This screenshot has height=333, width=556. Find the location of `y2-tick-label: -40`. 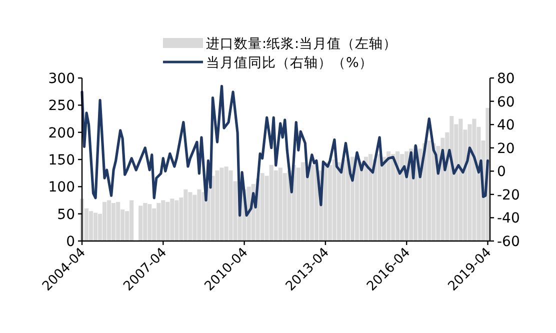

y2-tick-label: -40 is located at coordinates (508, 218).